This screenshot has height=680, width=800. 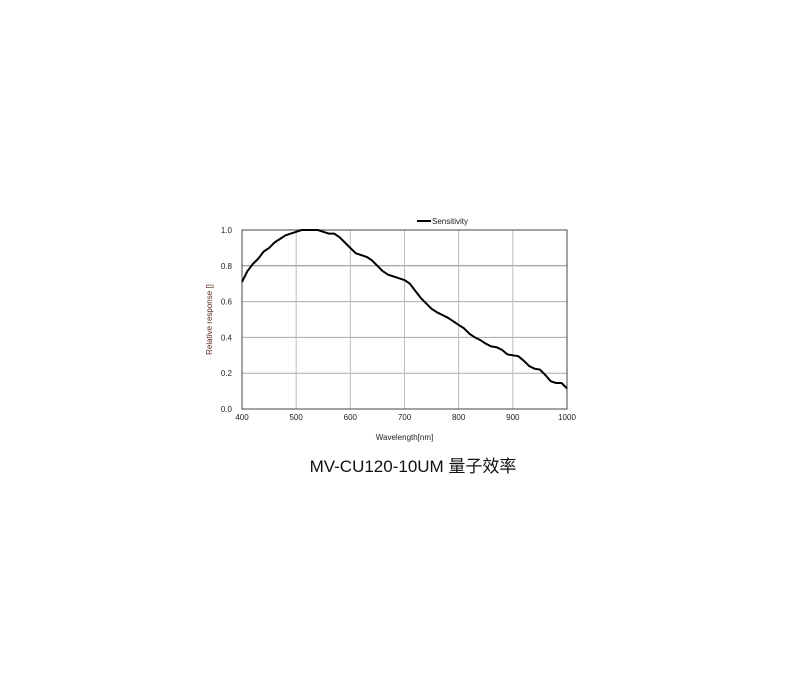 What do you see at coordinates (242, 417) in the screenshot?
I see `x-tick-label: 400` at bounding box center [242, 417].